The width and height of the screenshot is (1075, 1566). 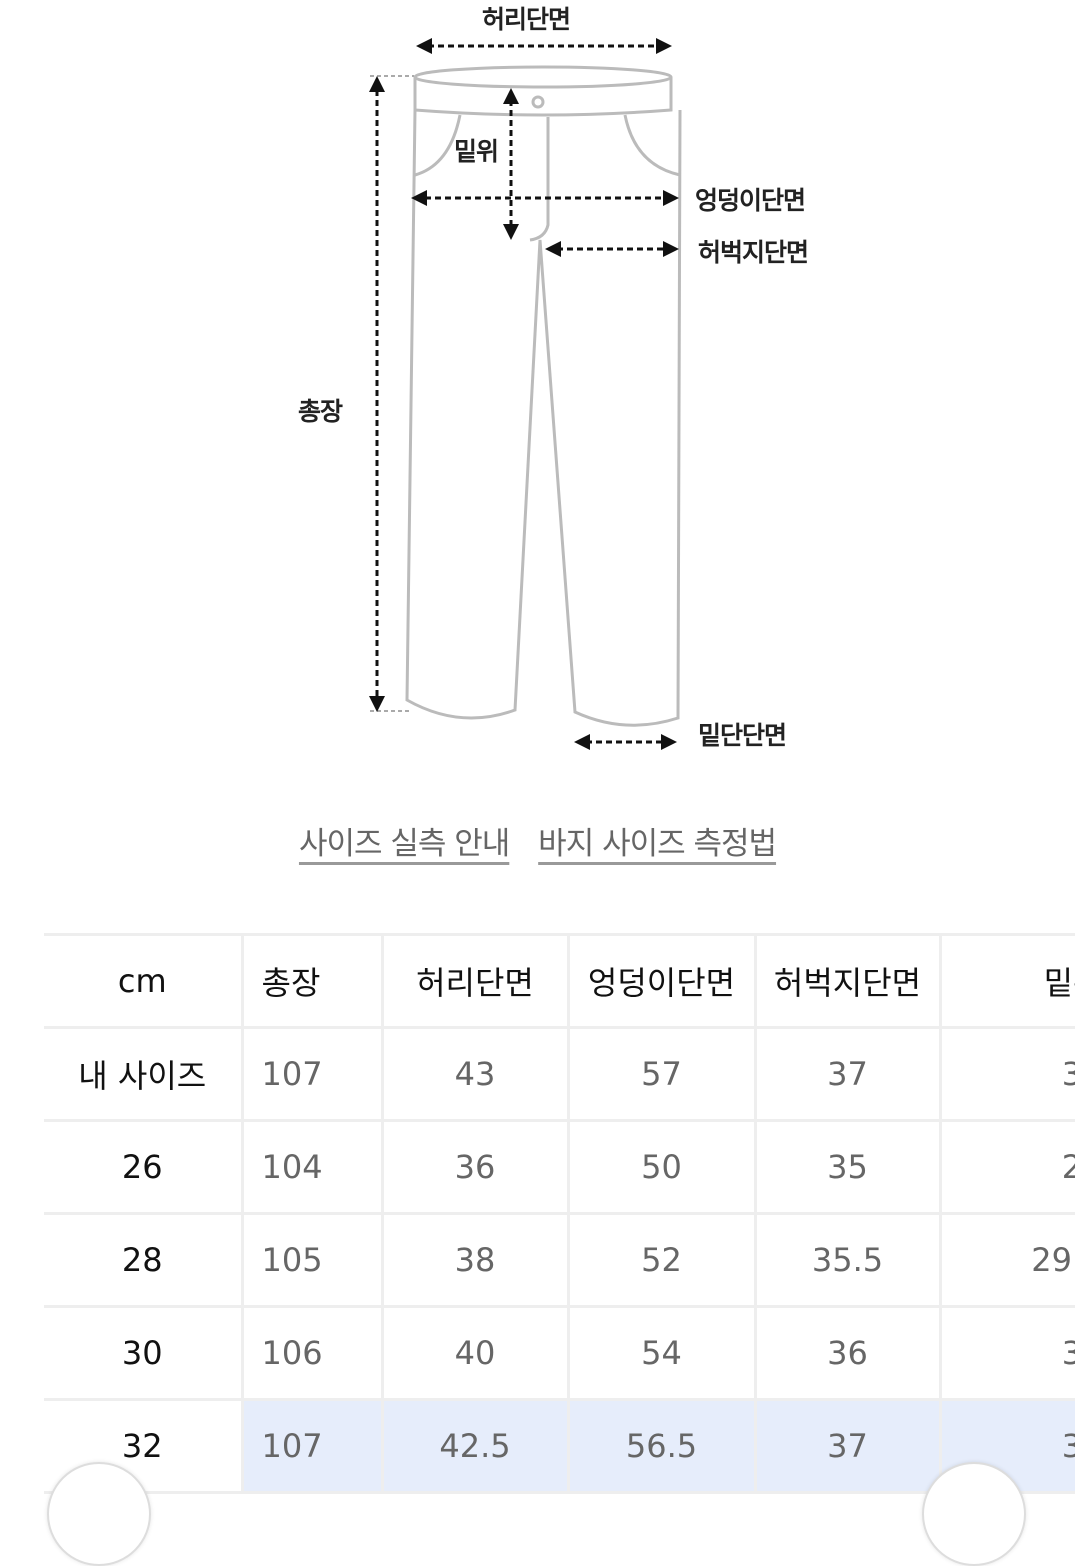 I want to click on cell: 52, so click(x=661, y=1260).